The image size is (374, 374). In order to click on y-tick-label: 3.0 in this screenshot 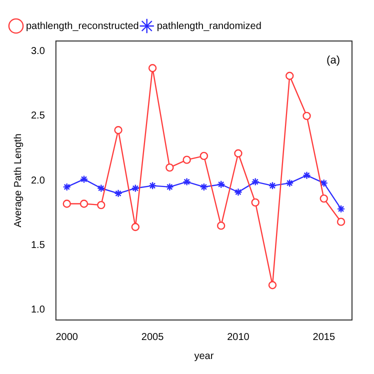, I will do `click(38, 52)`.